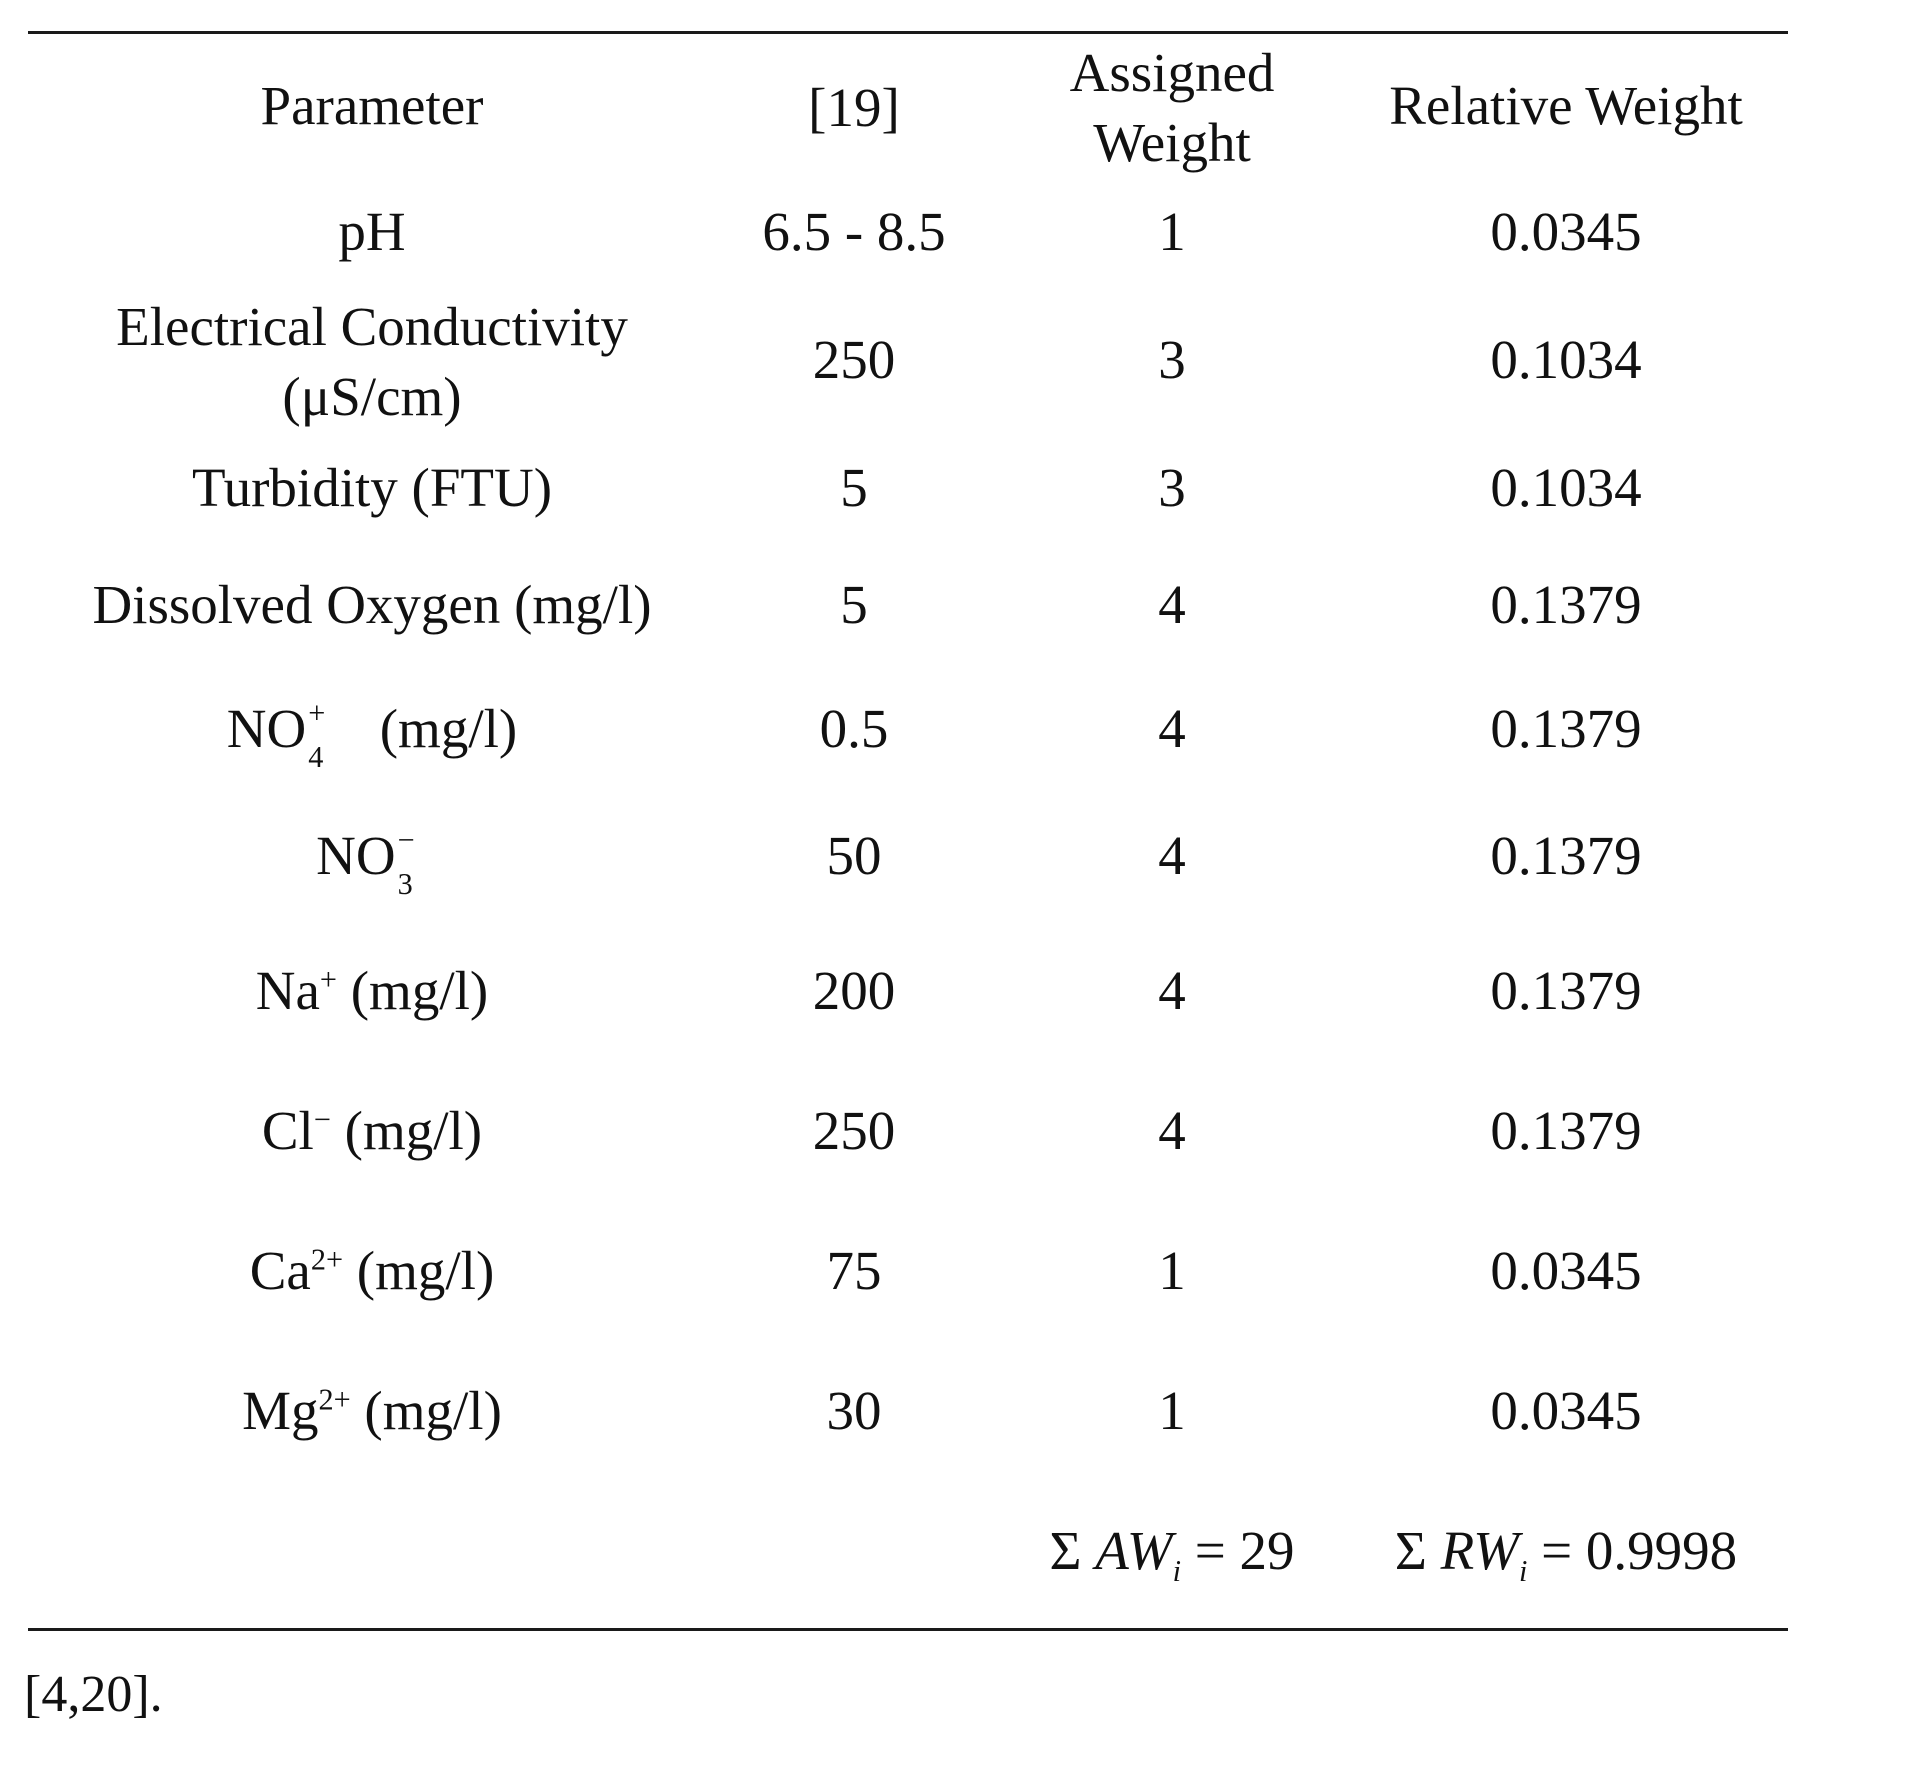  What do you see at coordinates (1566, 855) in the screenshot?
I see `row-no3-relative-weight: 0.1379` at bounding box center [1566, 855].